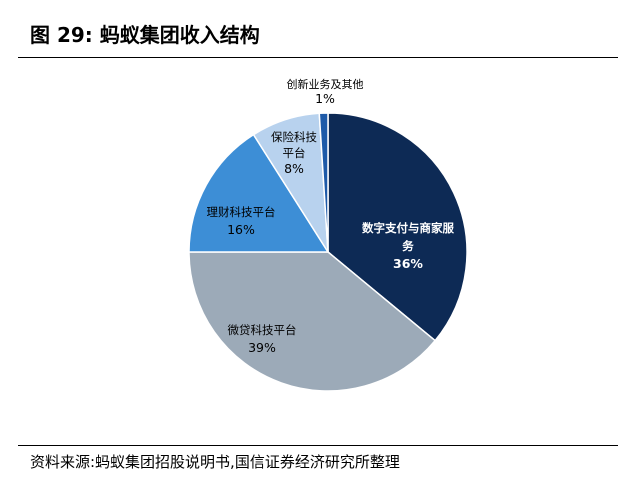 This screenshot has height=481, width=639. I want to click on slice-value-label: 16%, so click(241, 229).